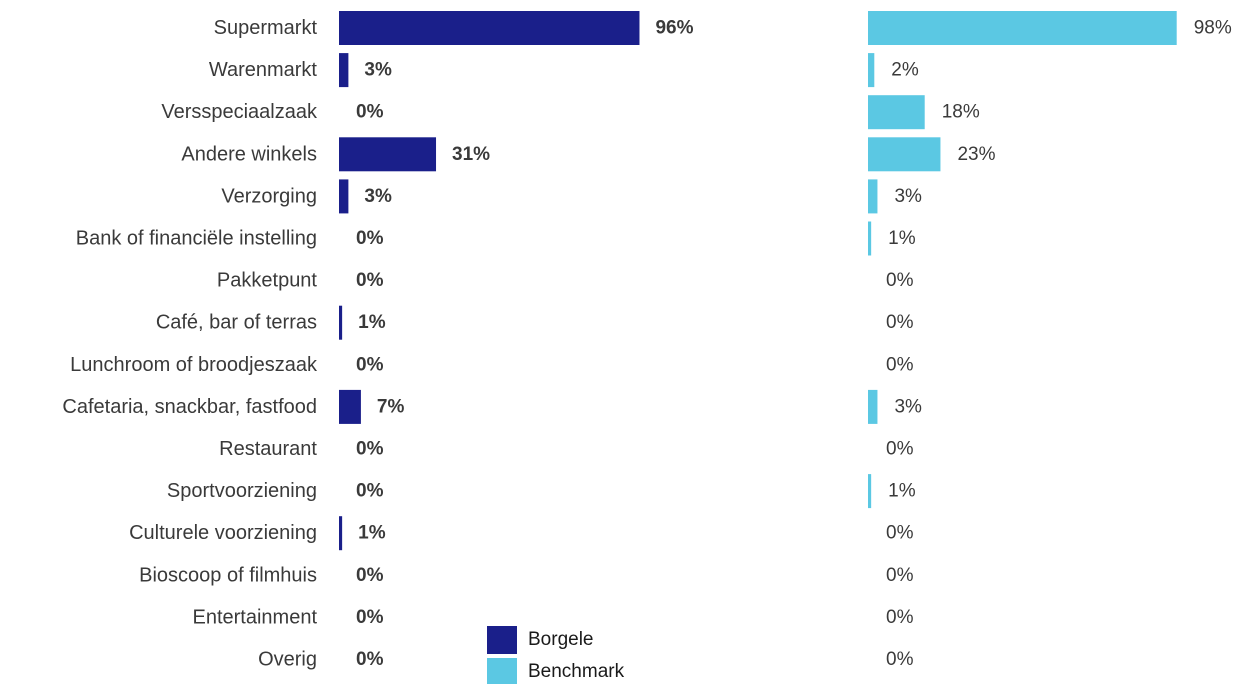 Image resolution: width=1241 pixels, height=684 pixels. Describe the element at coordinates (561, 639) in the screenshot. I see `legend-label-borgele: Borgele` at that location.